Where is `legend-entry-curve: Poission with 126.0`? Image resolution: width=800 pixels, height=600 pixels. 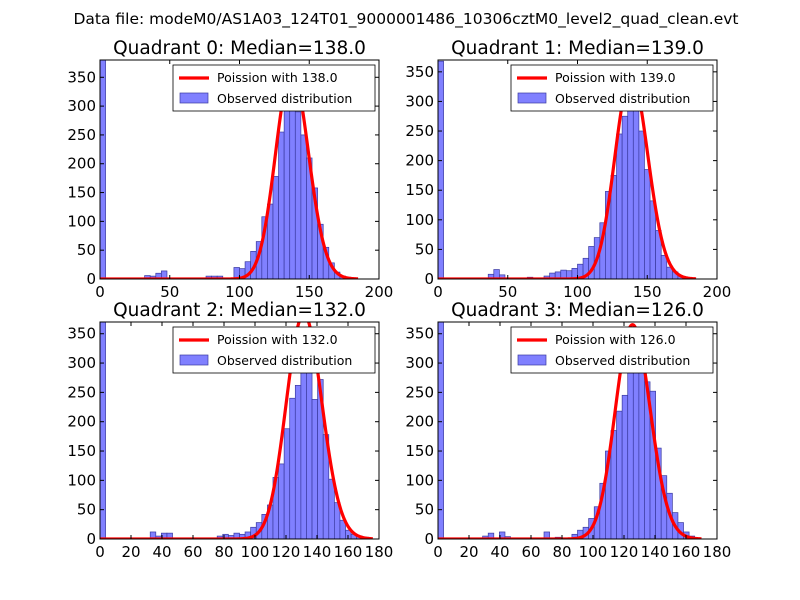 legend-entry-curve: Poission with 126.0 is located at coordinates (615, 339).